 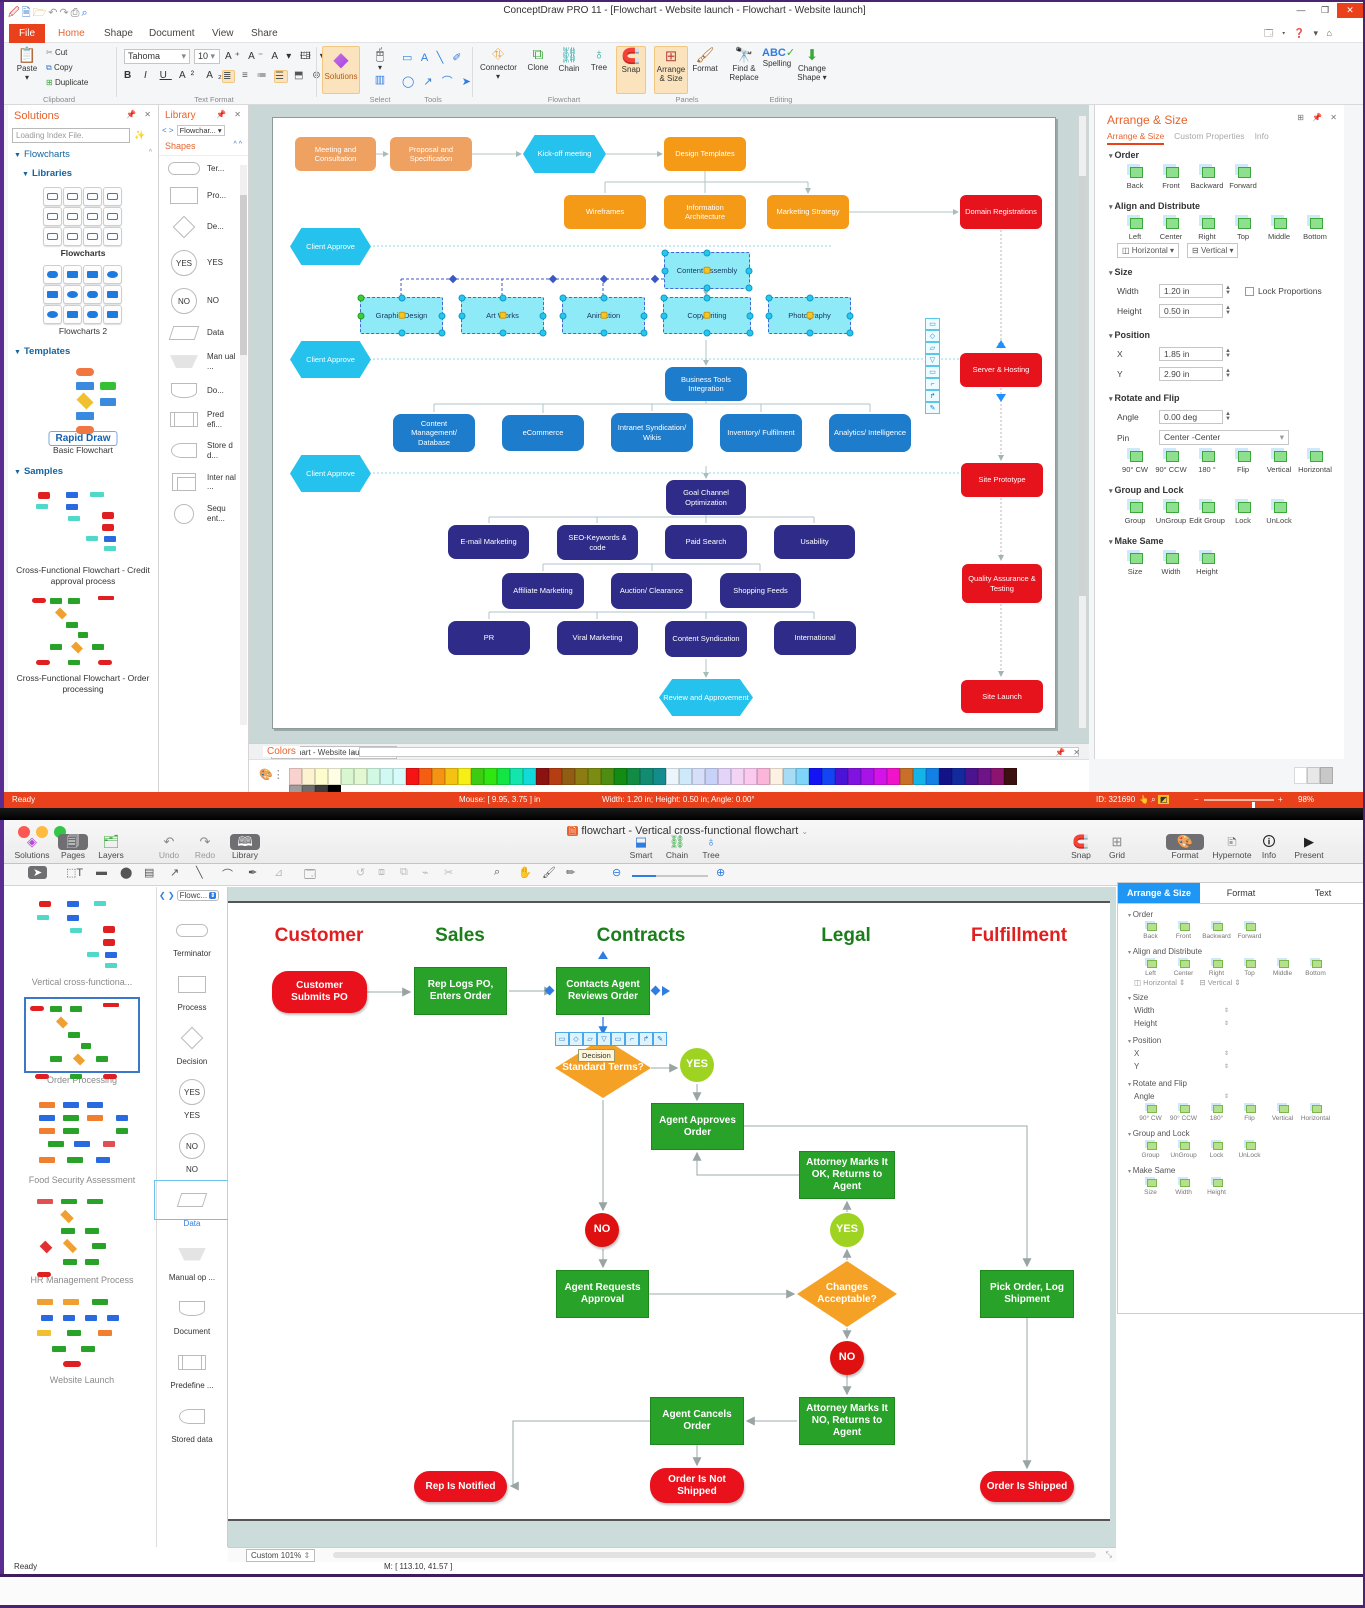 I want to click on zoom-in-control: ⊕, so click(x=721, y=873).